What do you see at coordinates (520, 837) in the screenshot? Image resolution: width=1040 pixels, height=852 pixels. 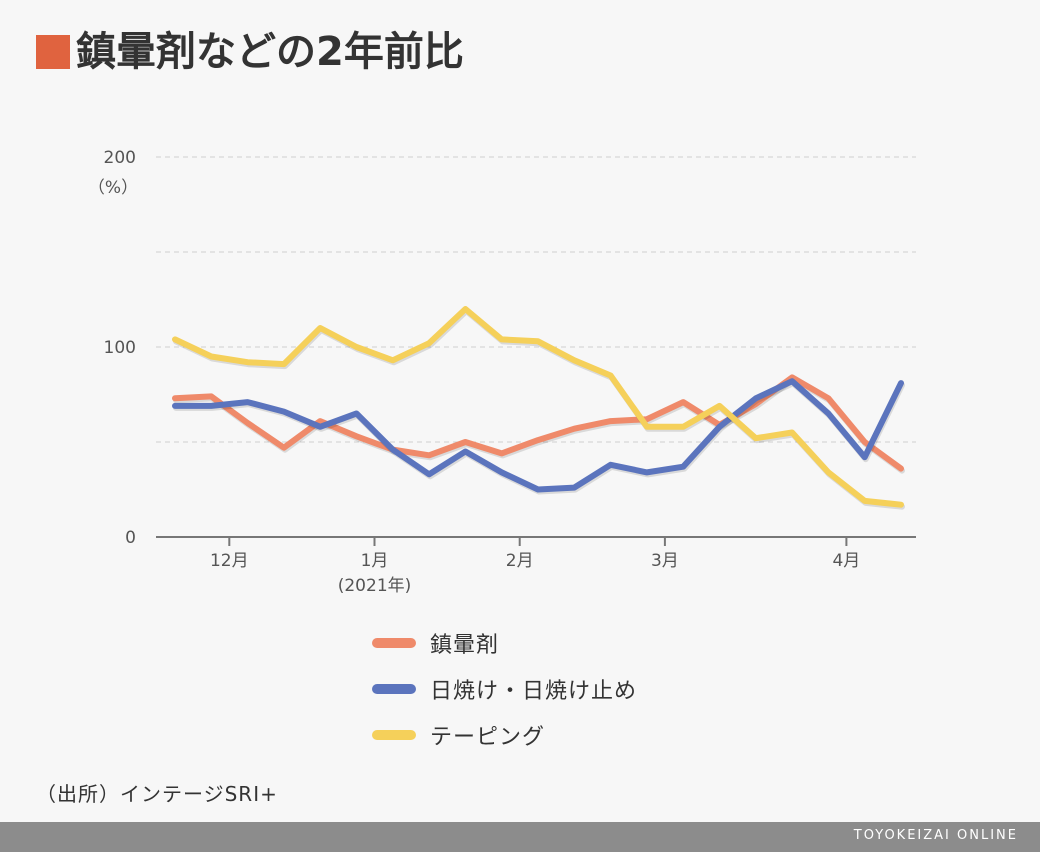 I see `footer-bar: TOYOKEIZAI ONLINE` at bounding box center [520, 837].